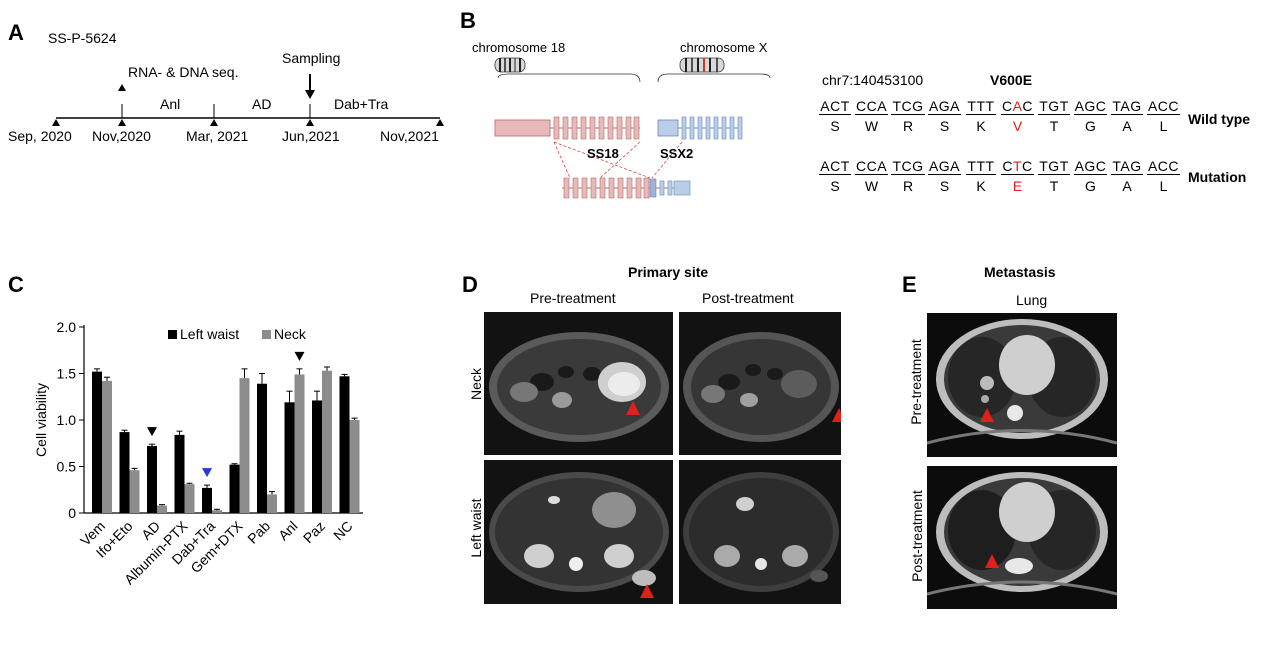  What do you see at coordinates (1022, 385) in the screenshot?
I see `ct-lung-pre` at bounding box center [1022, 385].